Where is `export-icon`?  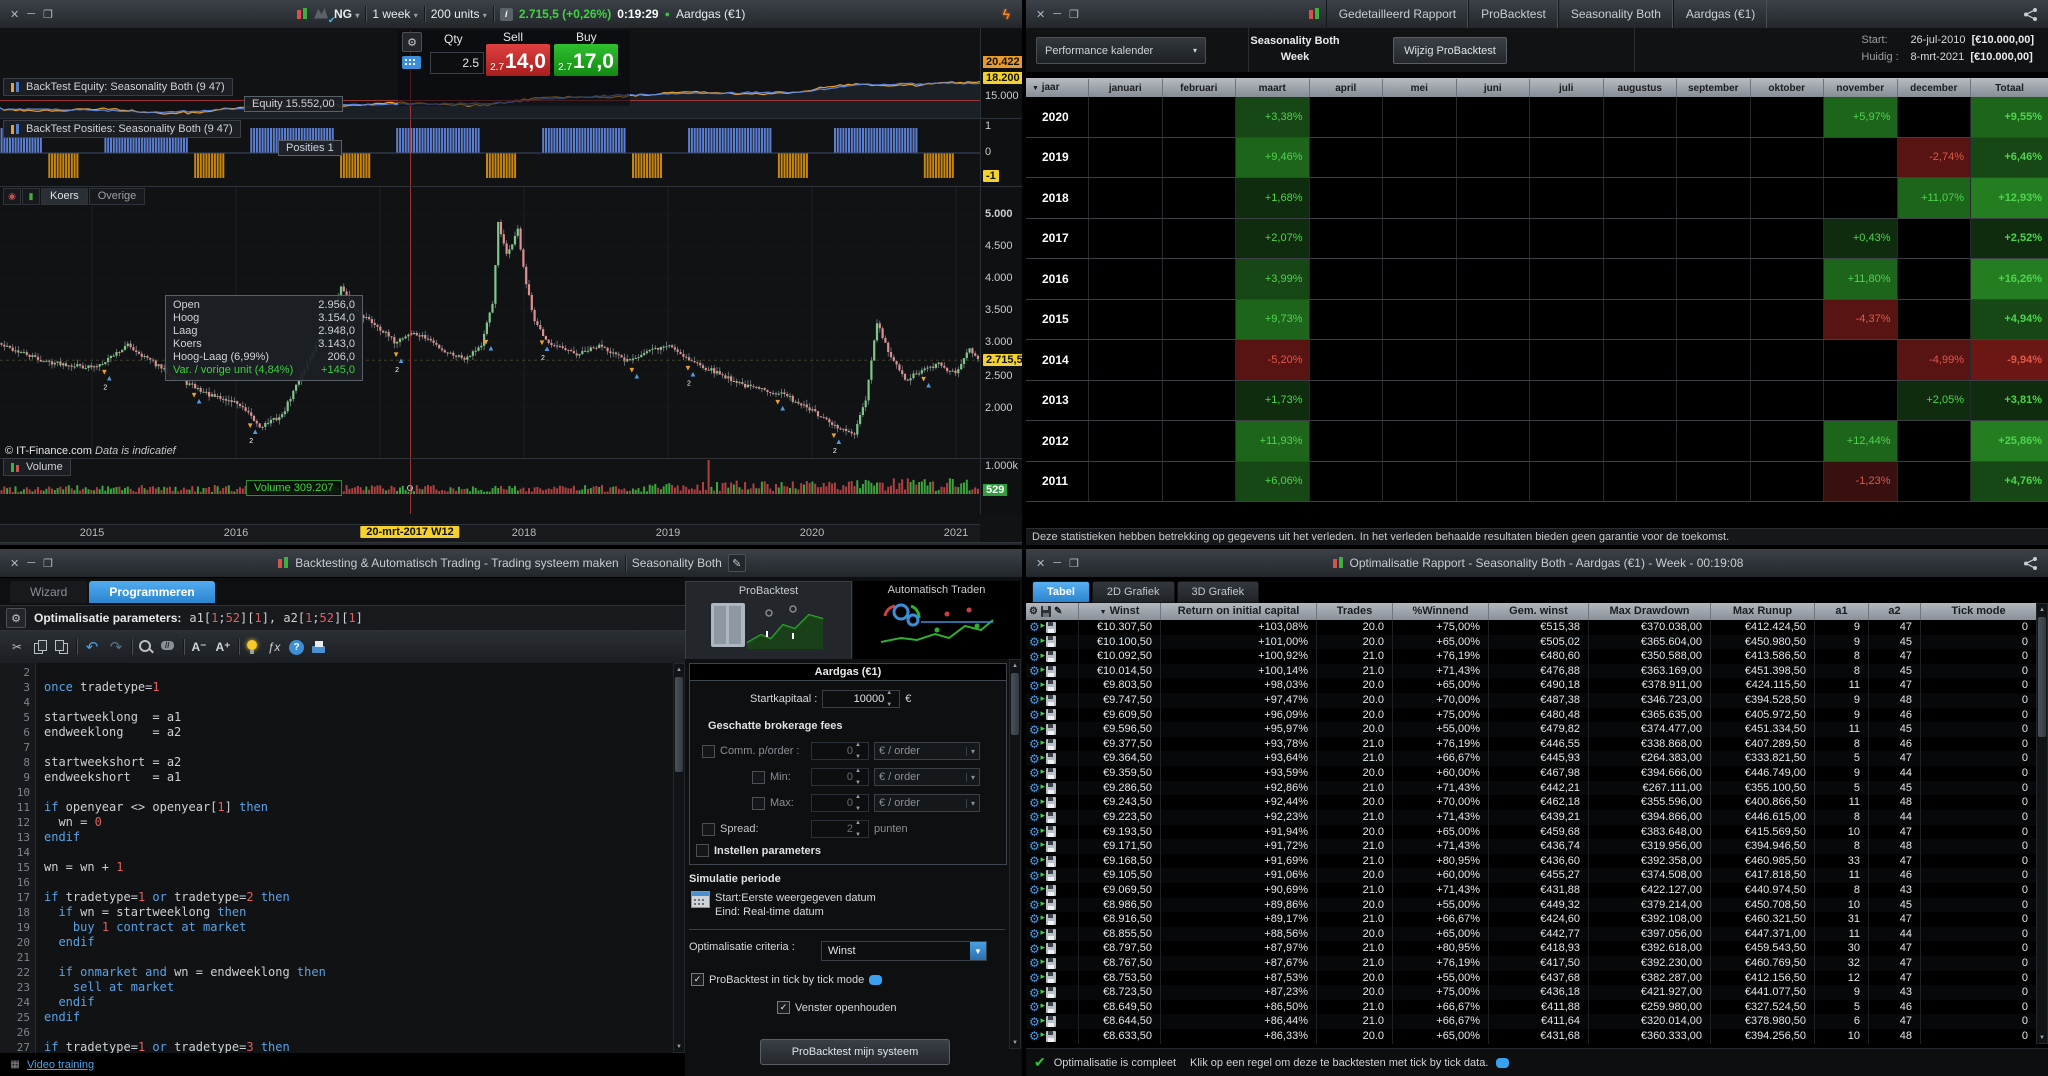 export-icon is located at coordinates (1045, 611).